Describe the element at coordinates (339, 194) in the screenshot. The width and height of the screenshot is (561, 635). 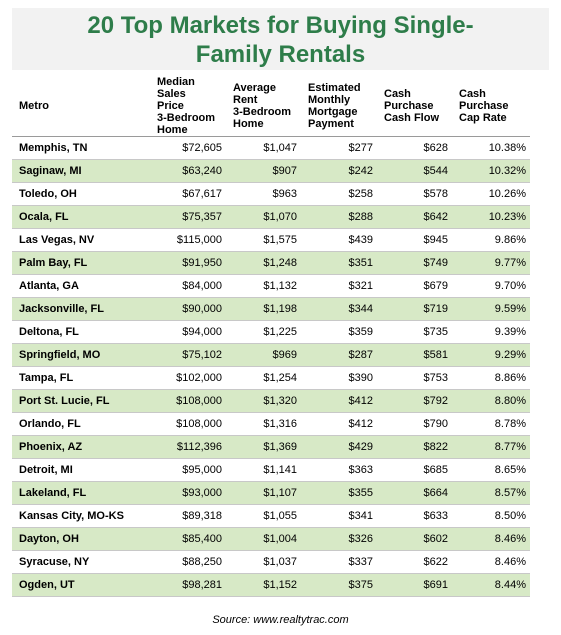
I see `value-cell: $258` at that location.